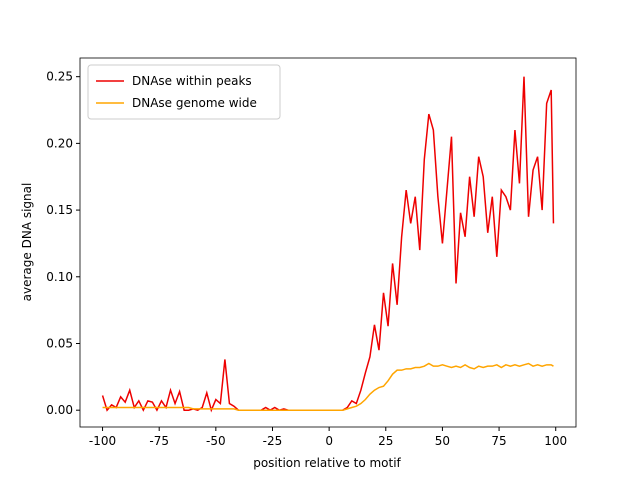  Describe the element at coordinates (59, 77) in the screenshot. I see `y-tick-label: 0.25` at that location.